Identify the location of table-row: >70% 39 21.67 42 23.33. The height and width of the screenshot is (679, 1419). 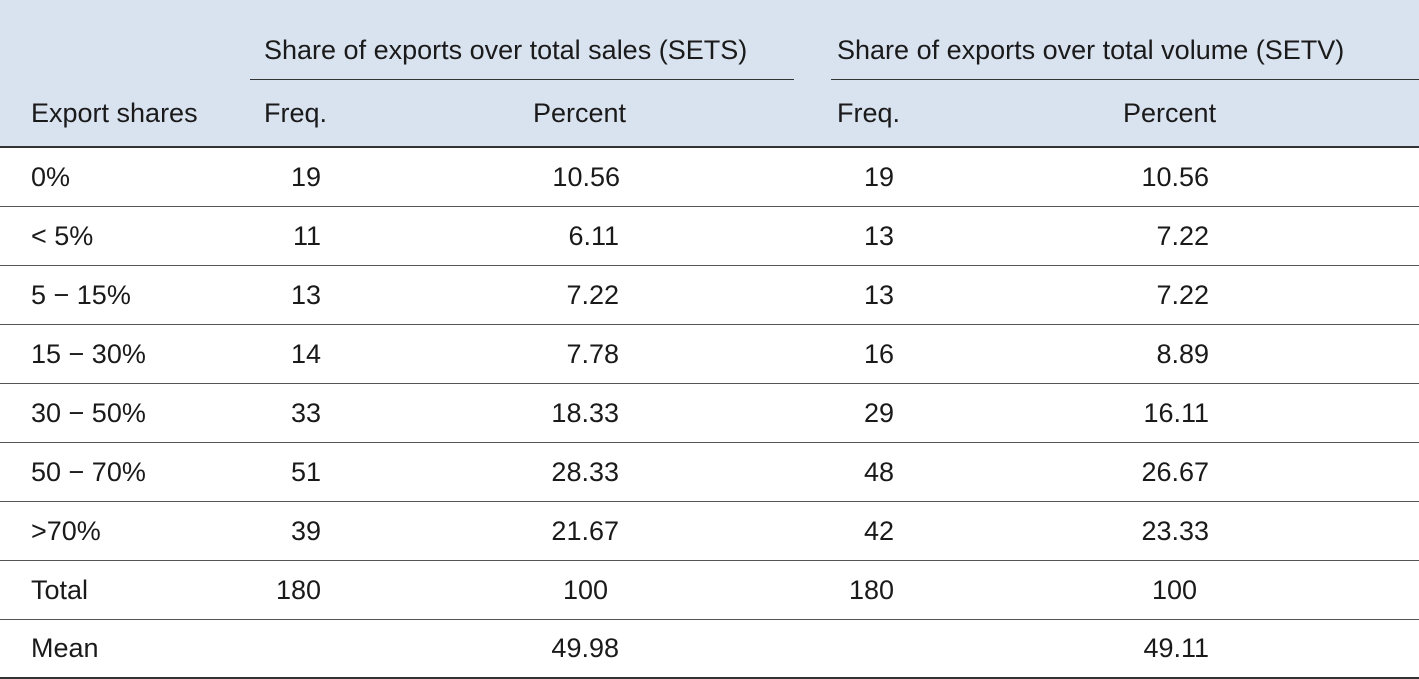
(709, 531).